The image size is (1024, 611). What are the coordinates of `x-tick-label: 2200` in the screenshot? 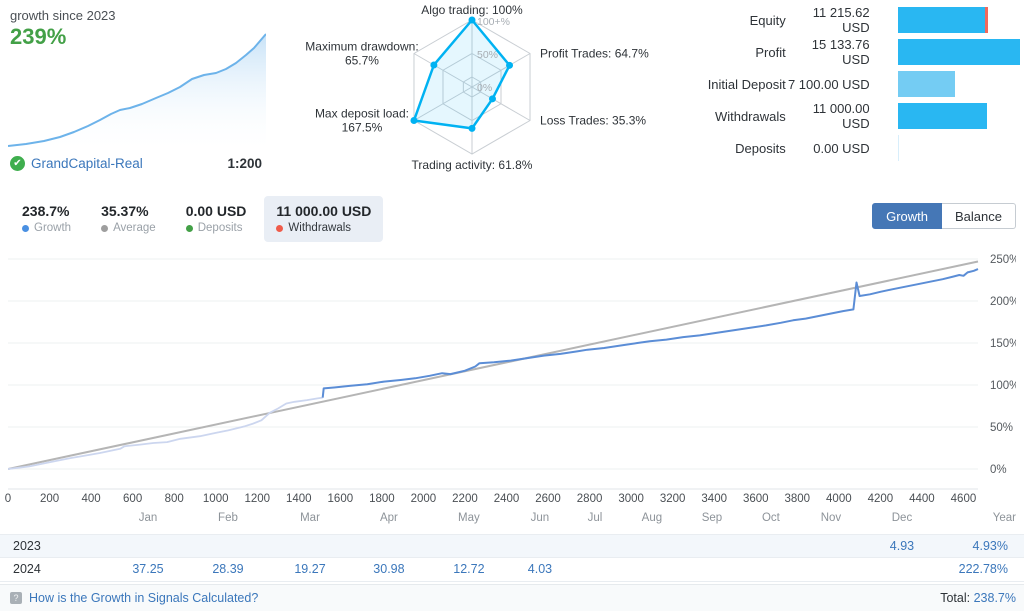 It's located at (465, 499).